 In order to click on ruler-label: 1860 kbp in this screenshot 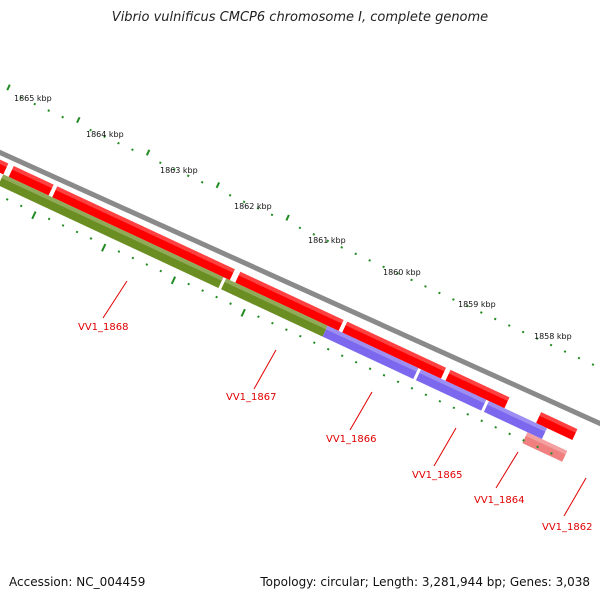, I will do `click(402, 272)`.